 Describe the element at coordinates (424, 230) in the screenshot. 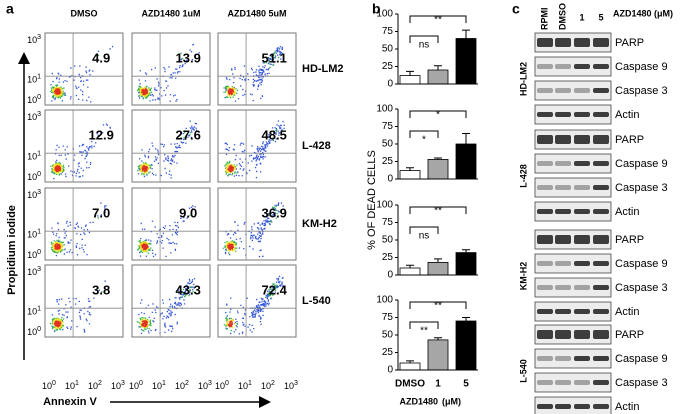

I see `significance-bracket` at that location.